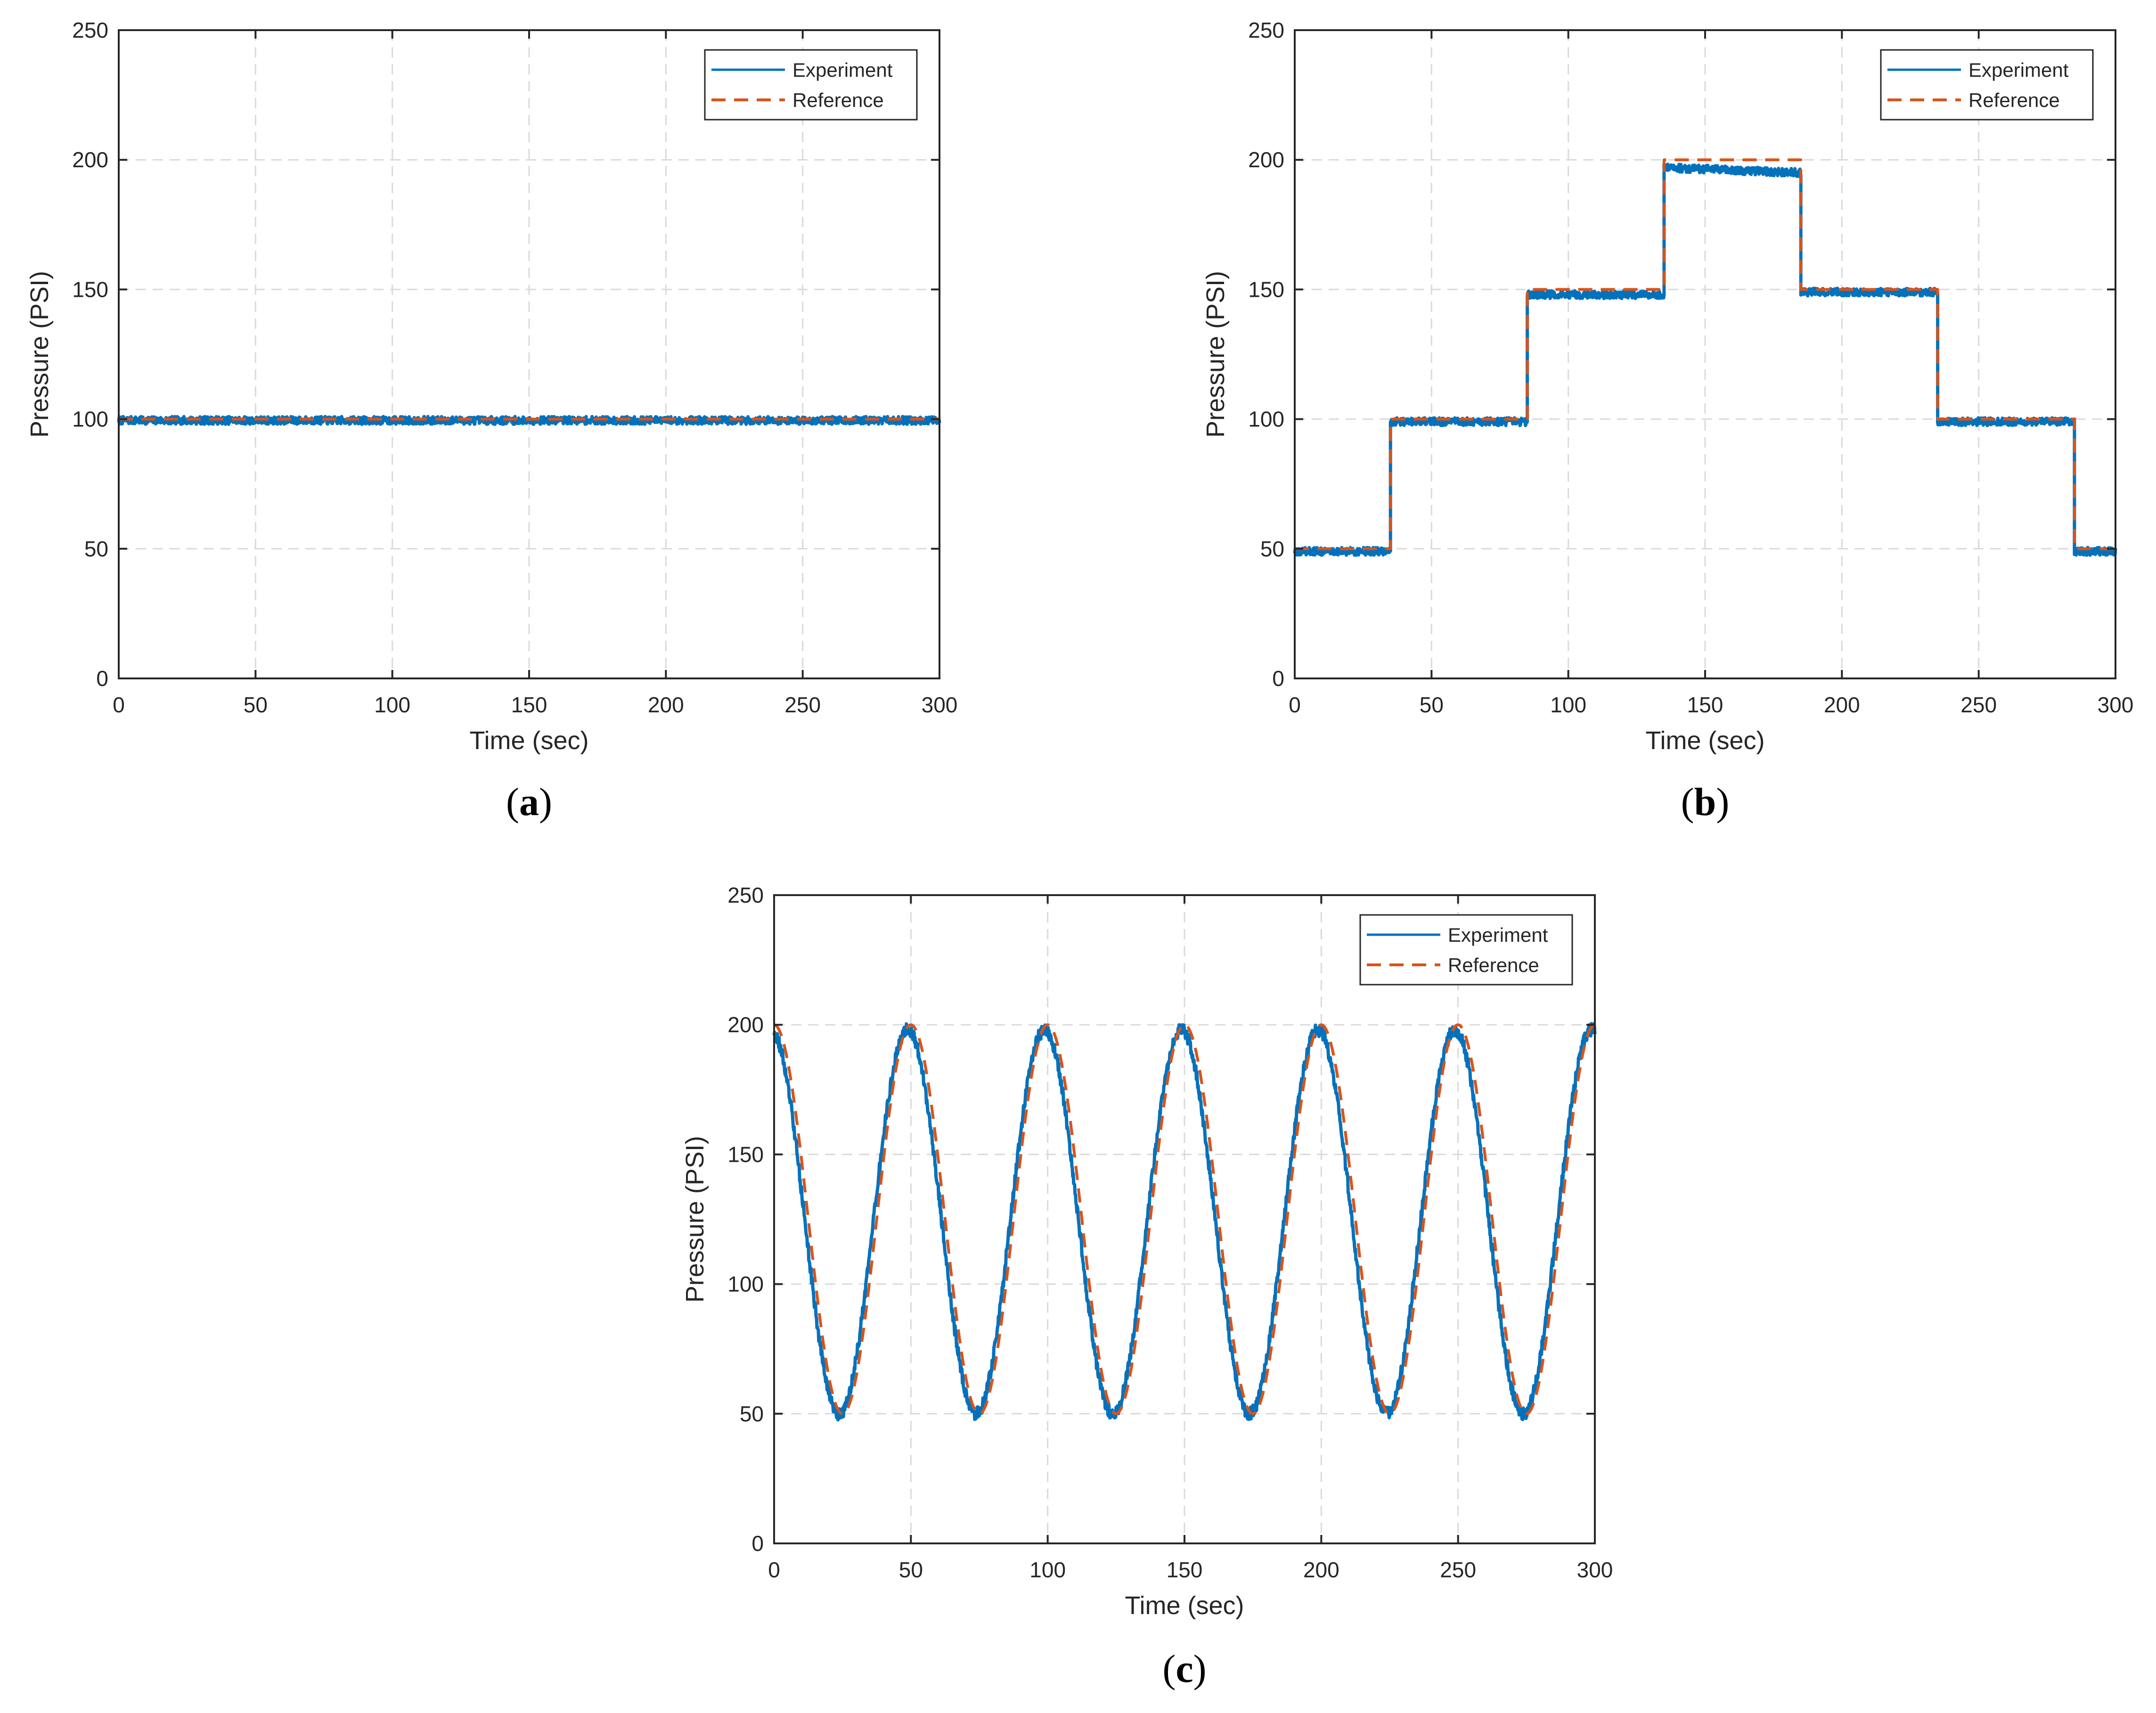  What do you see at coordinates (529, 354) in the screenshot?
I see `grid` at bounding box center [529, 354].